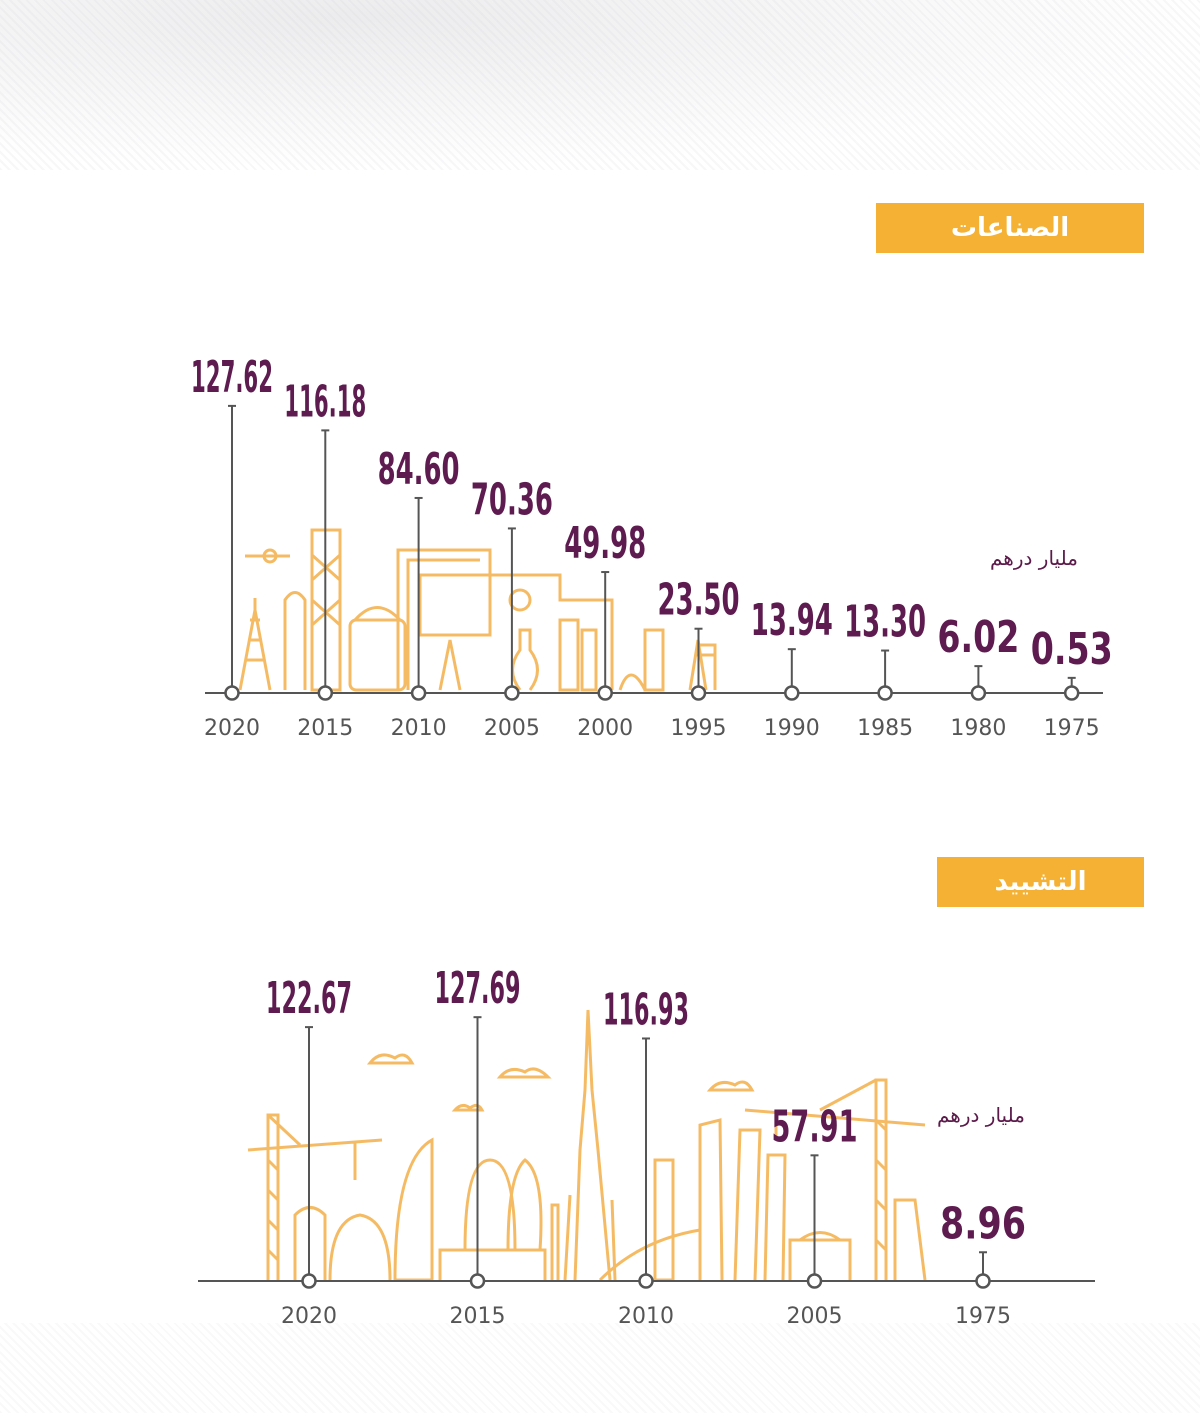  What do you see at coordinates (699, 728) in the screenshot?
I see `year-tick-label: 1995` at bounding box center [699, 728].